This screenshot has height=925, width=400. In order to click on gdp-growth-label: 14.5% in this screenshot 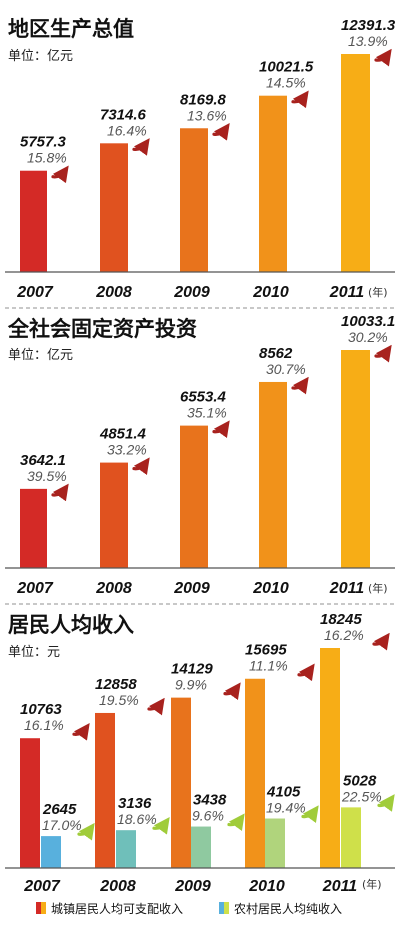, I will do `click(286, 83)`.